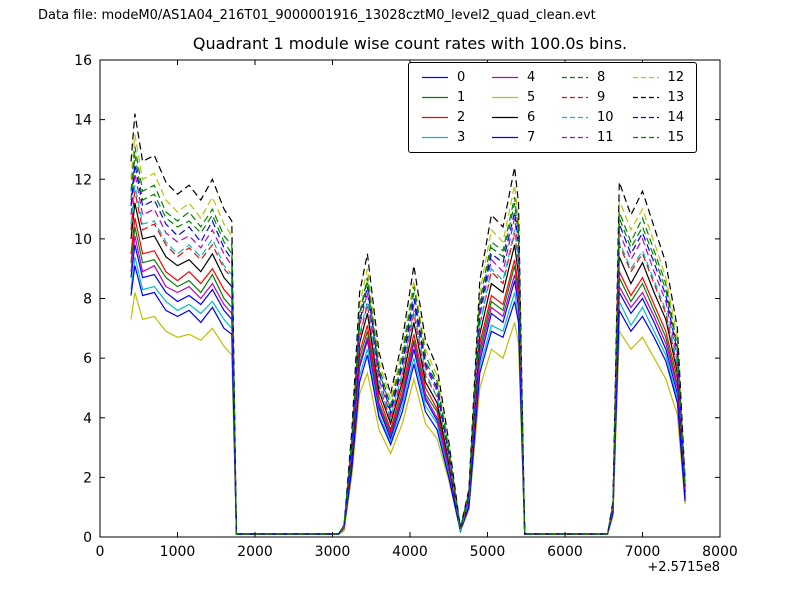 The height and width of the screenshot is (600, 800). I want to click on legend-item-2: 2, so click(447, 117).